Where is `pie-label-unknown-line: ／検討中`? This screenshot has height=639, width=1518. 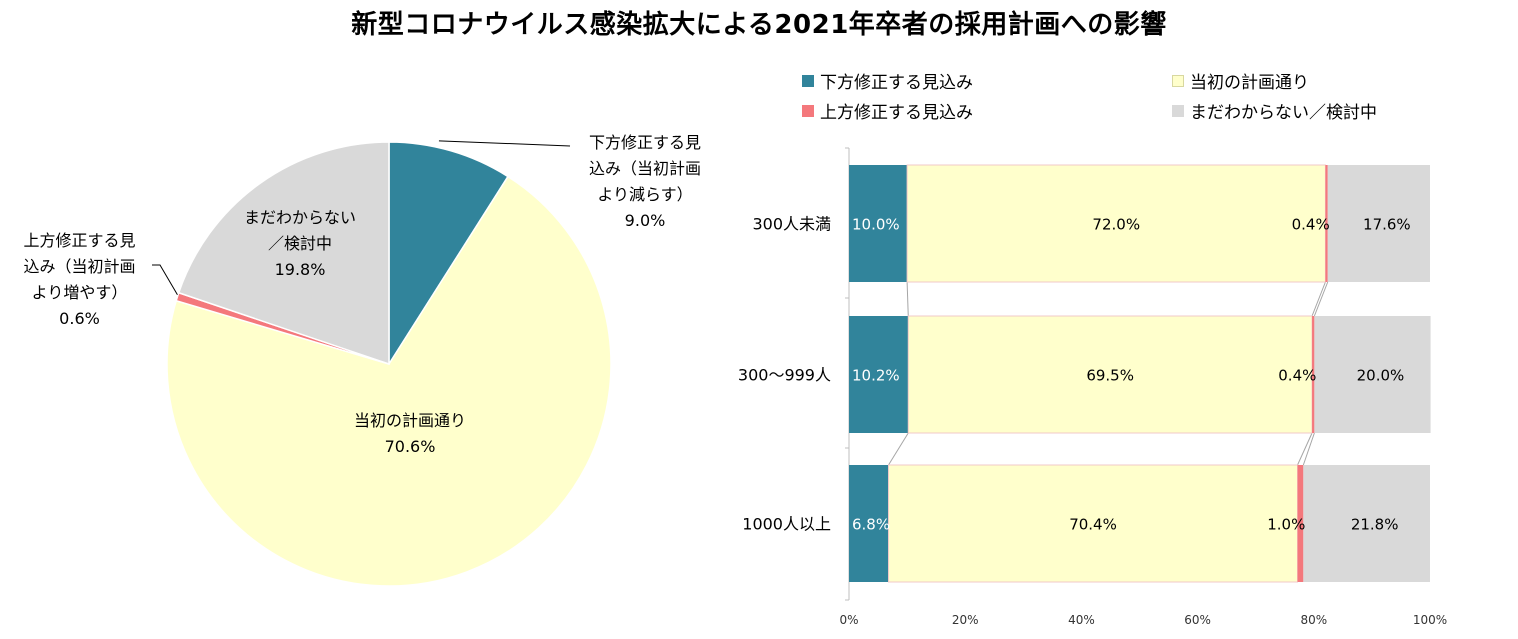 pie-label-unknown-line: ／検討中 is located at coordinates (299, 243).